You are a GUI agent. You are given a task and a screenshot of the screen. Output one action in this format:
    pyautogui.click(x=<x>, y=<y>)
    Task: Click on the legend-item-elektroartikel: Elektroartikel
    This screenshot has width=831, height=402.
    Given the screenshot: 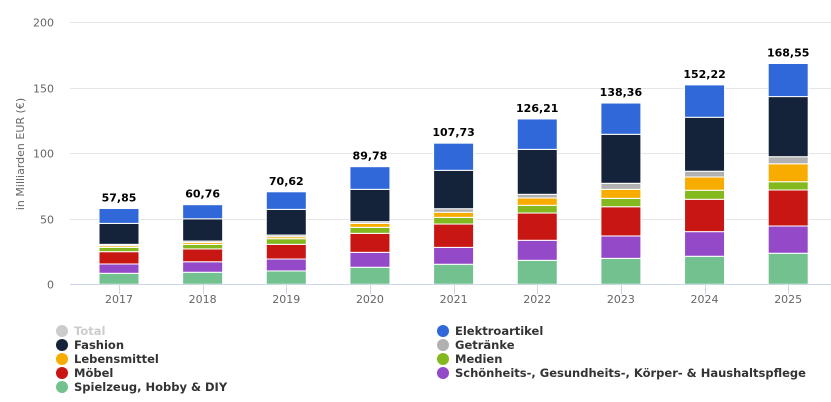 What is the action you would take?
    pyautogui.click(x=490, y=331)
    